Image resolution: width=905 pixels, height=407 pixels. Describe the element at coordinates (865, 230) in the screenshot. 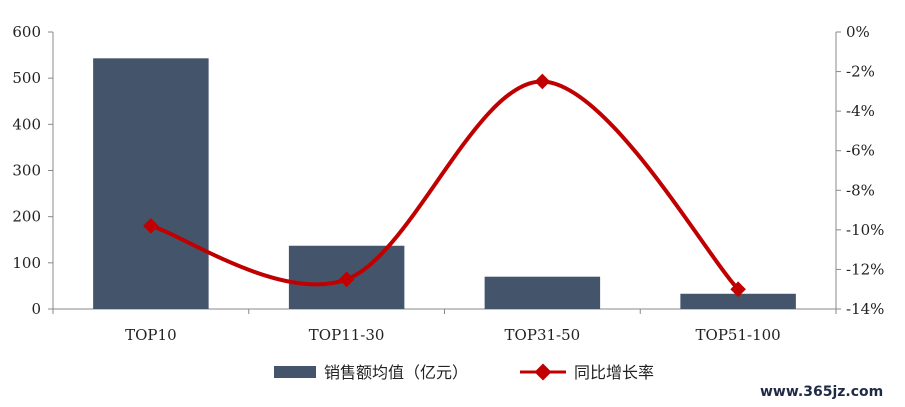

I see `right-tick-label: -10%` at that location.